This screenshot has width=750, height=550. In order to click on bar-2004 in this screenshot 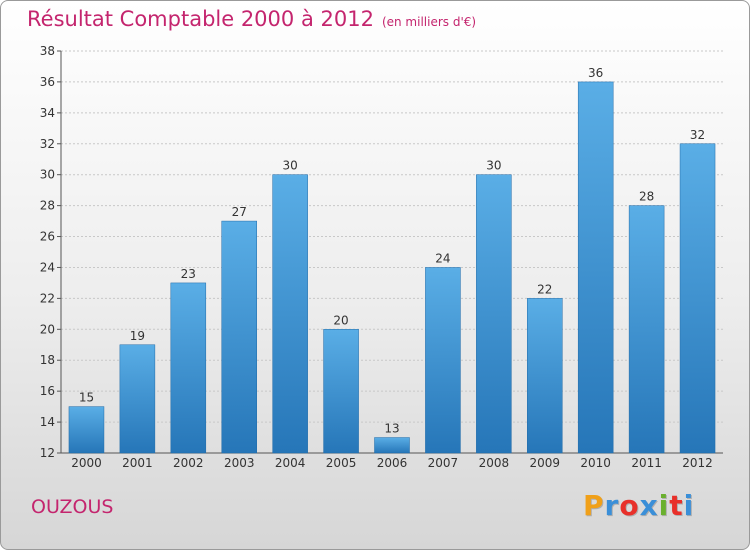, I will do `click(290, 314)`.